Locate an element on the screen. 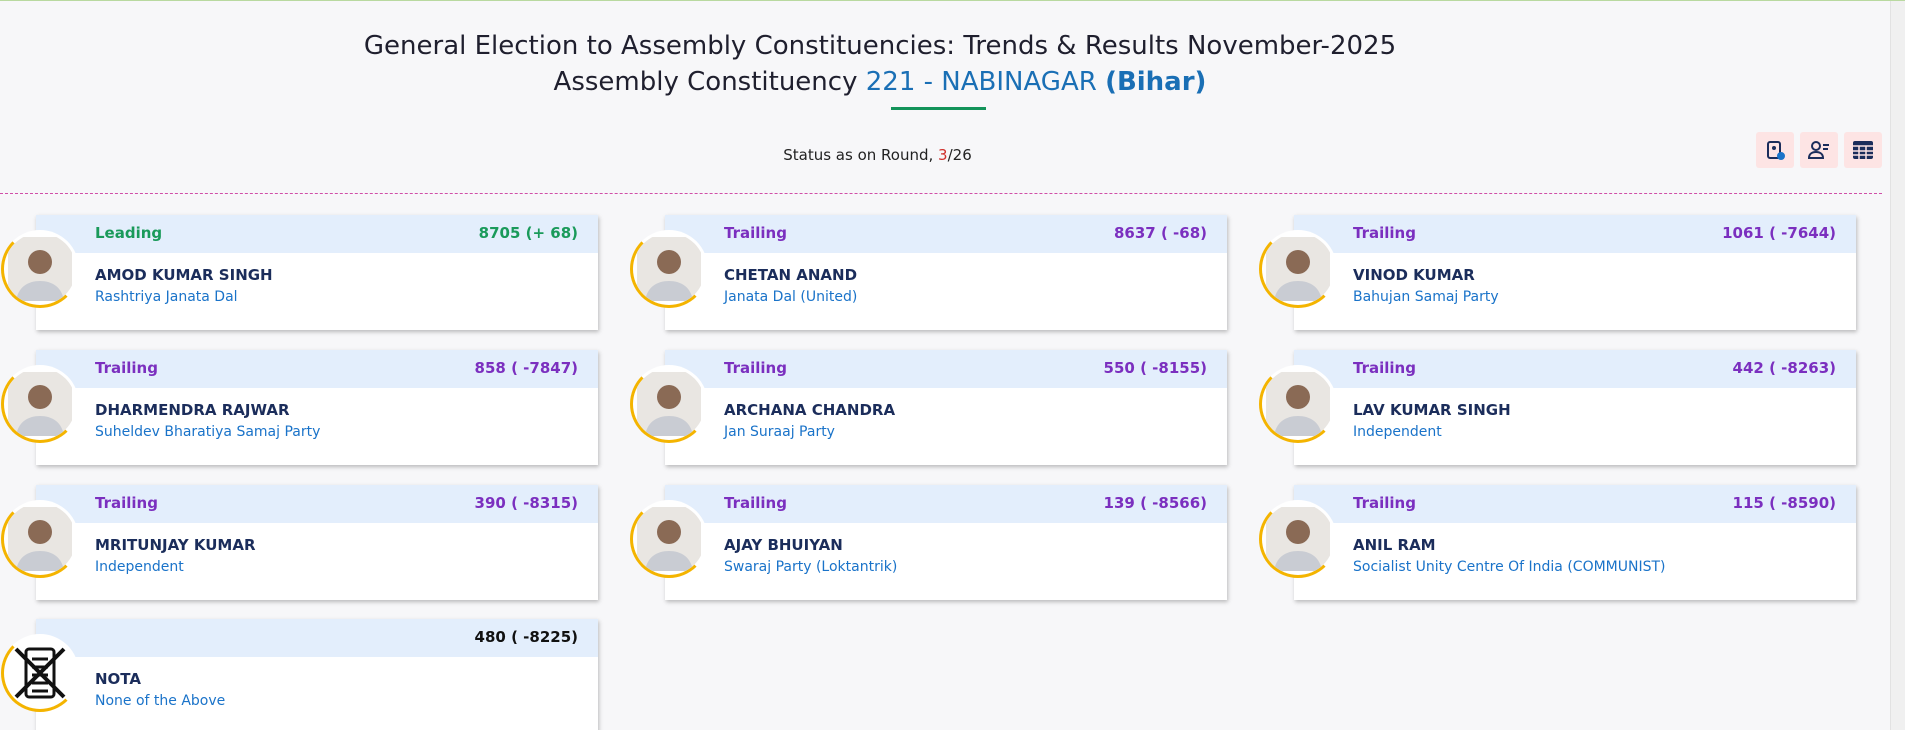 The height and width of the screenshot is (730, 1905). party-name: None of the Above is located at coordinates (160, 701).